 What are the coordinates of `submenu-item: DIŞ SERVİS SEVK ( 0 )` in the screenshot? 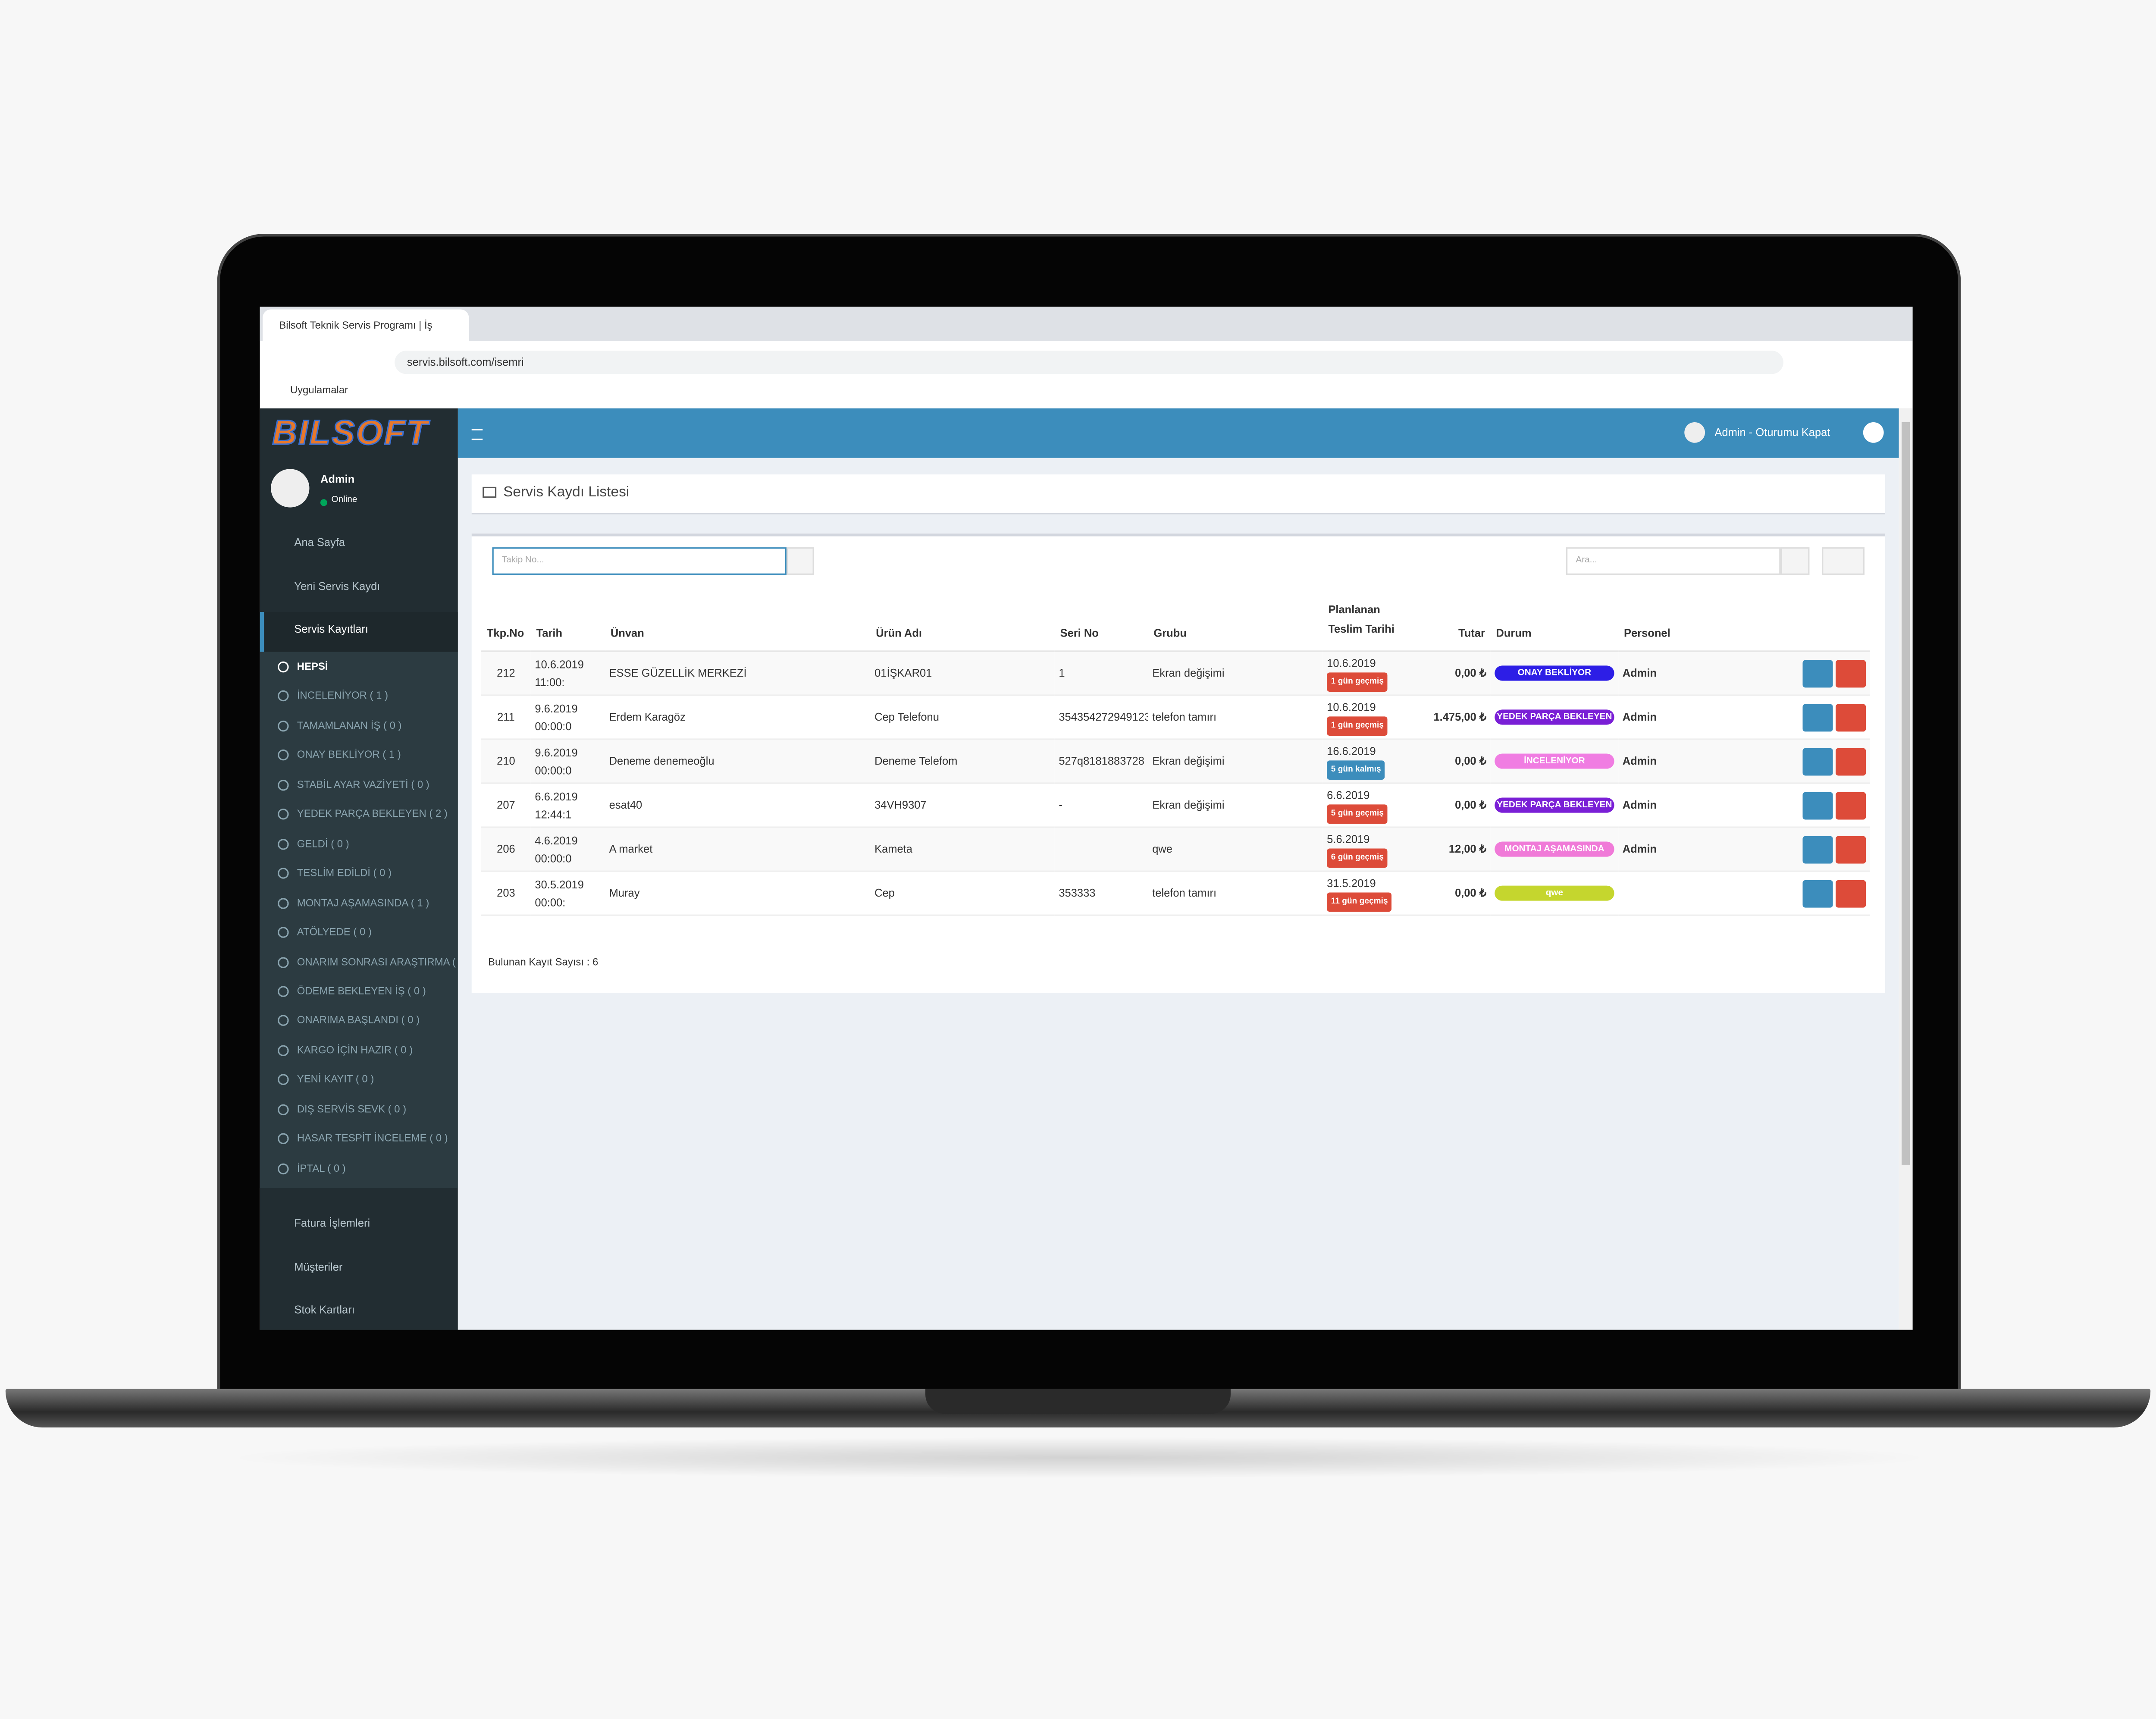 It's located at (352, 1109).